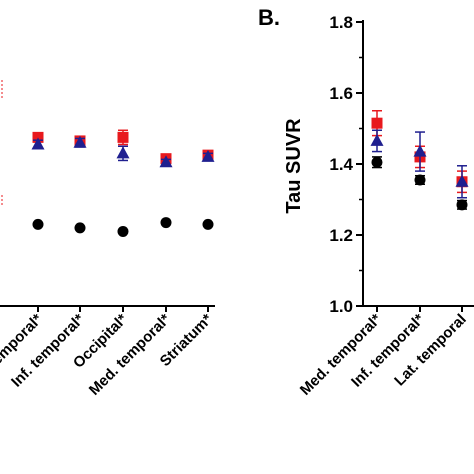  Describe the element at coordinates (341, 93) in the screenshot. I see `y-tick-label: 1.6` at that location.